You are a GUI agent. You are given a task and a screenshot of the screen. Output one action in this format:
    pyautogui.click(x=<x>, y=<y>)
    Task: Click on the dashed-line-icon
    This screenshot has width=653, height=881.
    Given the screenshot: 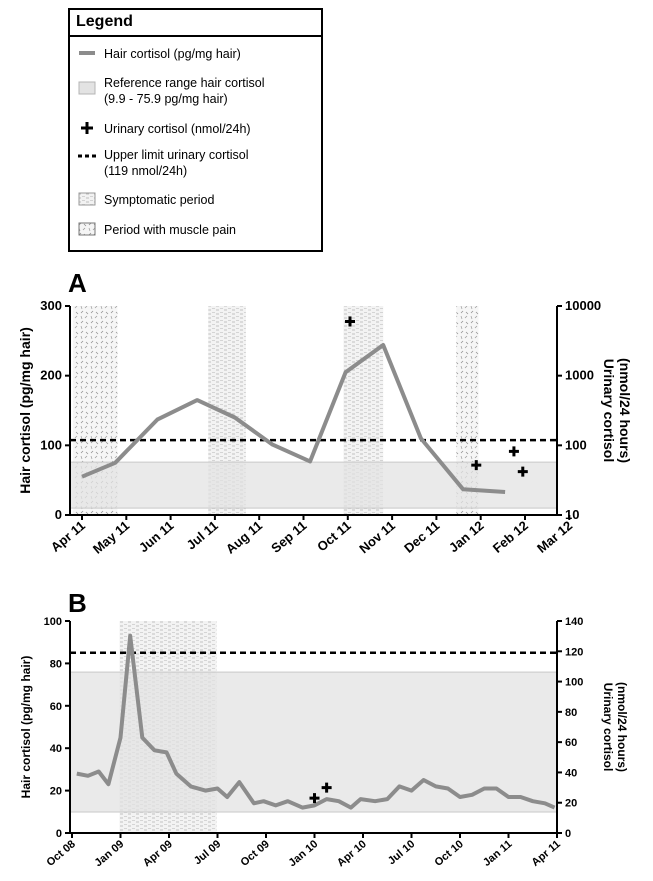 What is the action you would take?
    pyautogui.click(x=87, y=156)
    